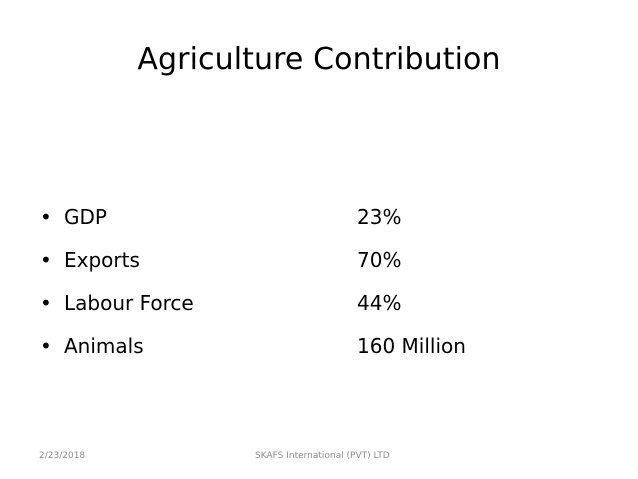 The height and width of the screenshot is (479, 638). Describe the element at coordinates (319, 346) in the screenshot. I see `list-item-animals: • Animals 160 Million` at that location.